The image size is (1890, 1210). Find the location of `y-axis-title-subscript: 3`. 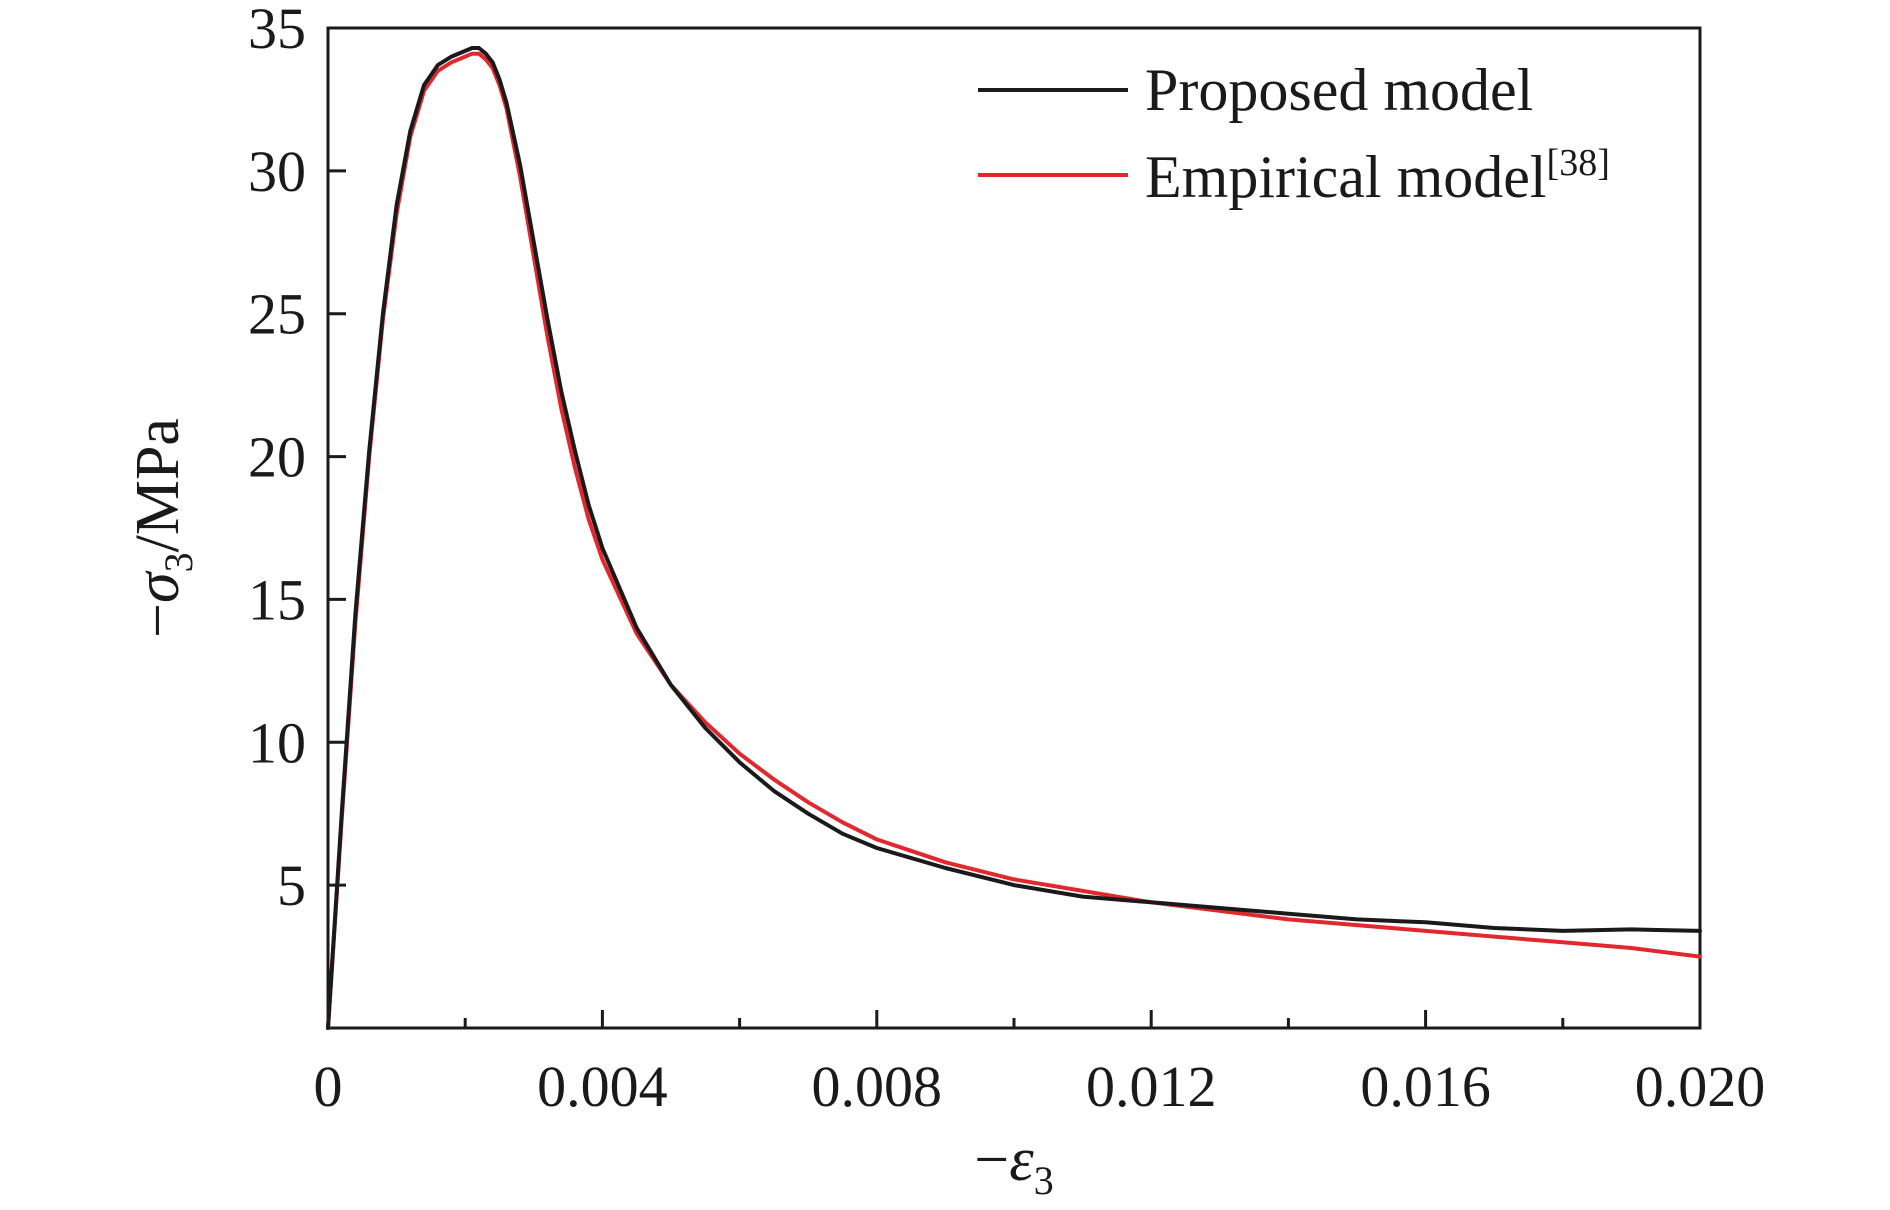

y-axis-title-subscript: 3 is located at coordinates (178, 562).